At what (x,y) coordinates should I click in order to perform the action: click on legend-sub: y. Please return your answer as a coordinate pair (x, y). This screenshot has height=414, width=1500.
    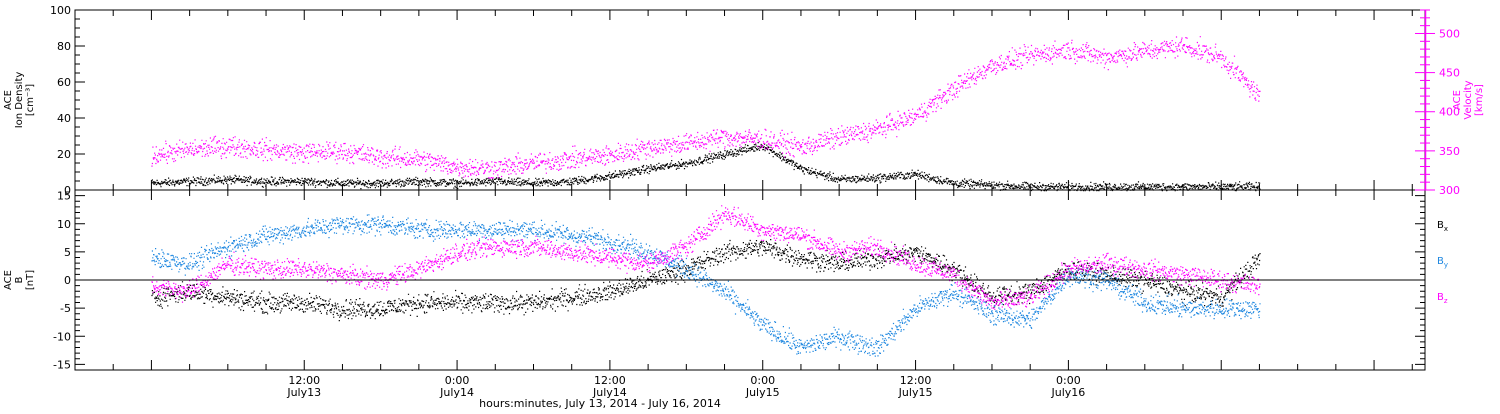
    Looking at the image, I should click on (1446, 265).